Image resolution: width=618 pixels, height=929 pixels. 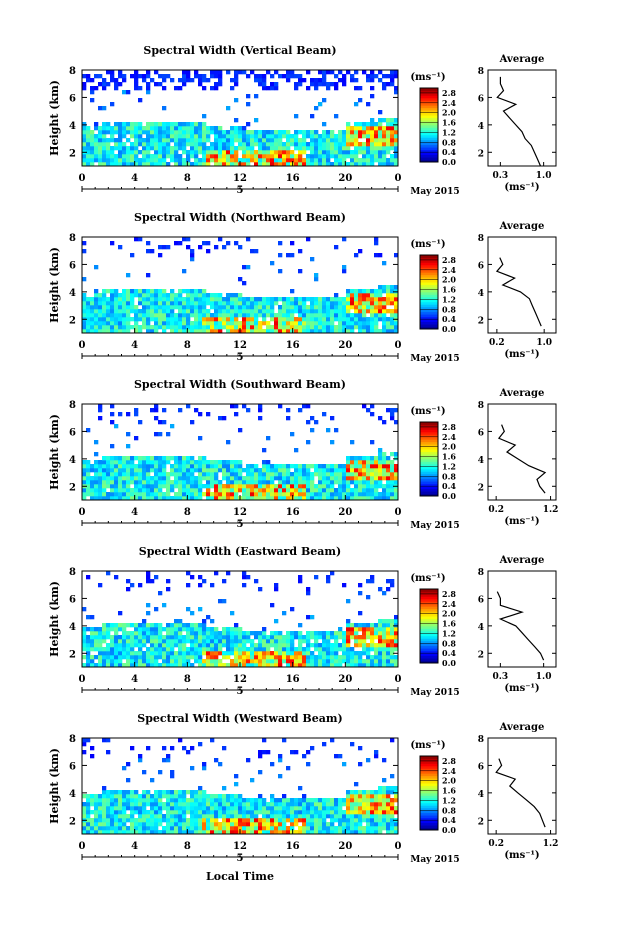 I want to click on profile-unit-label: (ms⁻¹), so click(x=521, y=187).